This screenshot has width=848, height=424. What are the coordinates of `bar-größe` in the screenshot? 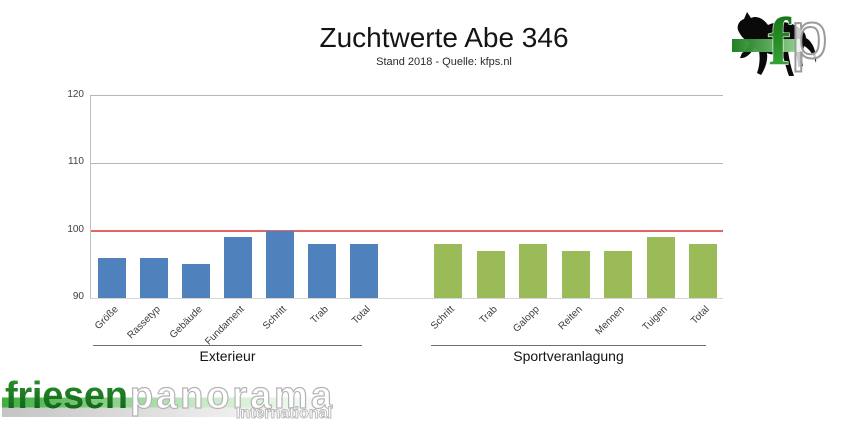 It's located at (112, 277).